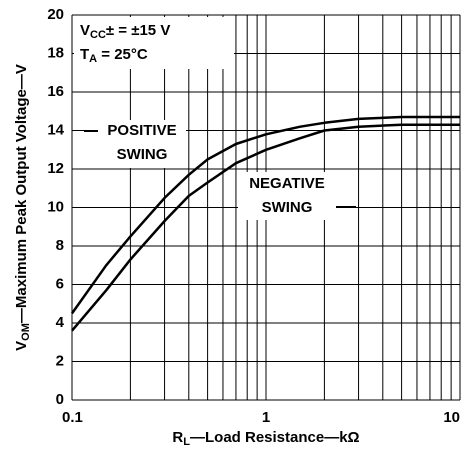  What do you see at coordinates (98, 35) in the screenshot?
I see `annotation-part: CC` at bounding box center [98, 35].